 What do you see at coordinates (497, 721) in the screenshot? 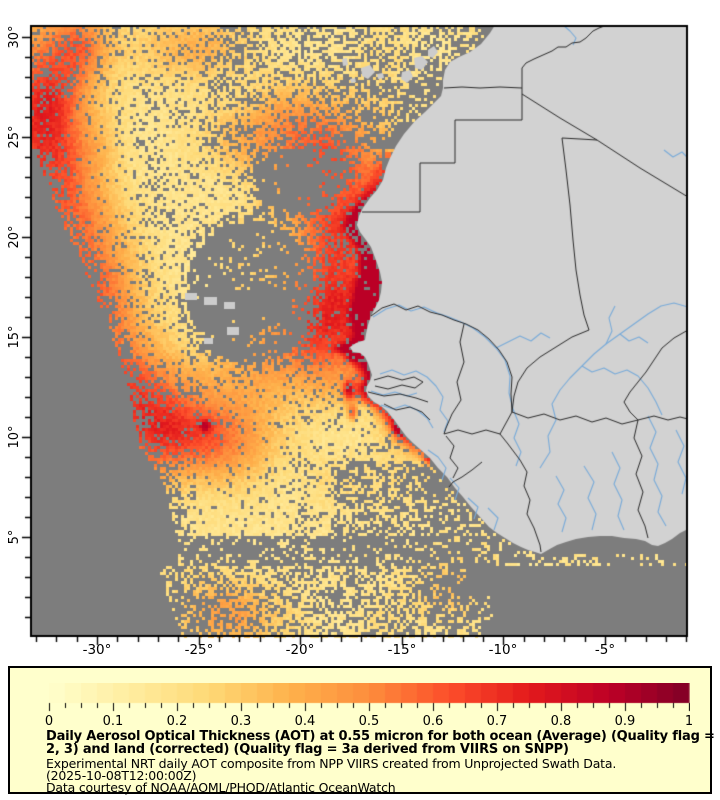
I see `colorbar-tick-label: 0.7` at bounding box center [497, 721].